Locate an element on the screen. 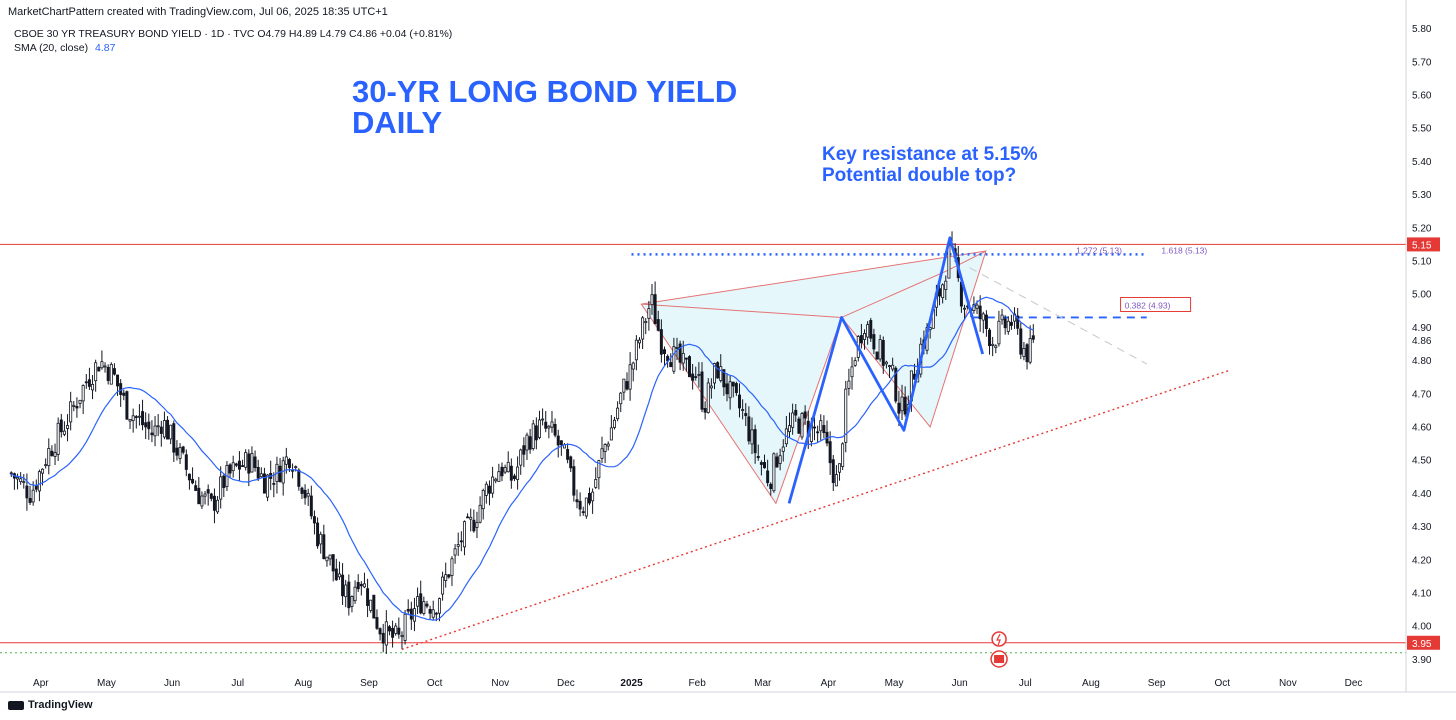  price-label-box is located at coordinates (1423, 244).